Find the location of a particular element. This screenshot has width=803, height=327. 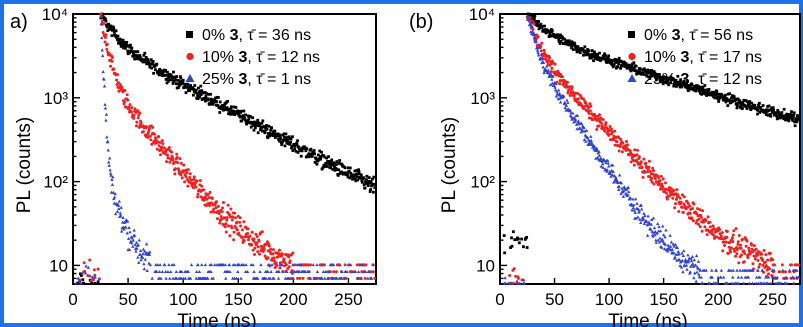

legend-label: 10% 3, τ̄ = 12 ns is located at coordinates (261, 57).